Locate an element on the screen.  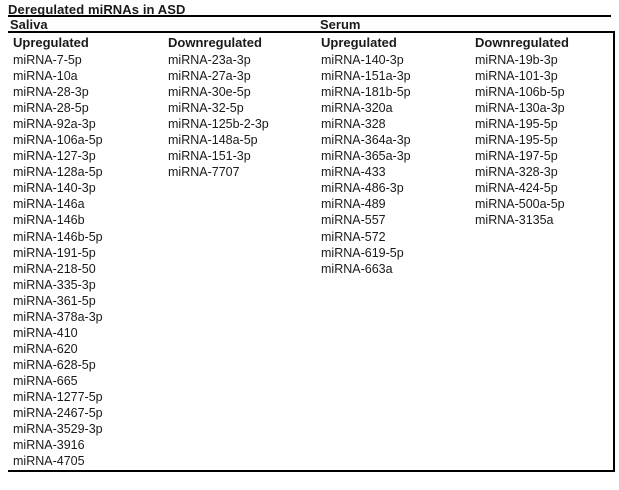
mirna-item: miRNA-378a-3p is located at coordinates (58, 316).